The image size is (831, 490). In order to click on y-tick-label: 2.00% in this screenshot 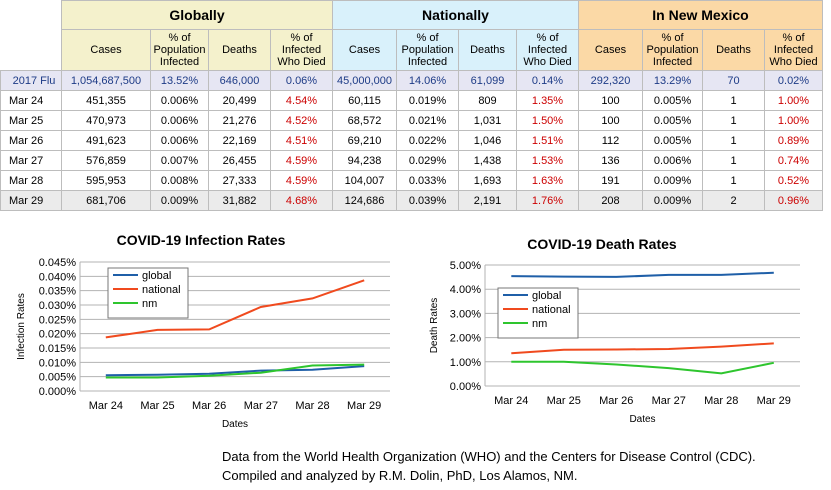, I will do `click(465, 339)`.